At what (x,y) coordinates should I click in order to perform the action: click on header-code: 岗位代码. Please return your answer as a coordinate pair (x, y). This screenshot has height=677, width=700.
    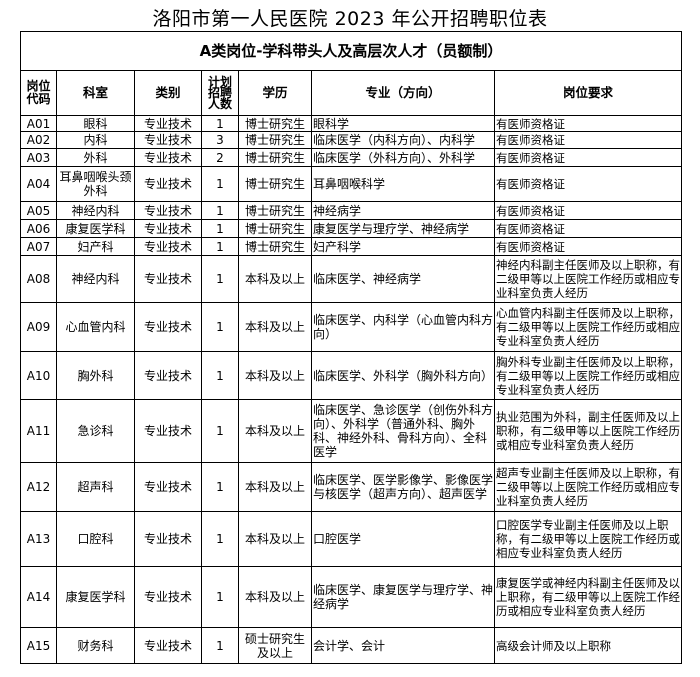
    Looking at the image, I should click on (38, 93).